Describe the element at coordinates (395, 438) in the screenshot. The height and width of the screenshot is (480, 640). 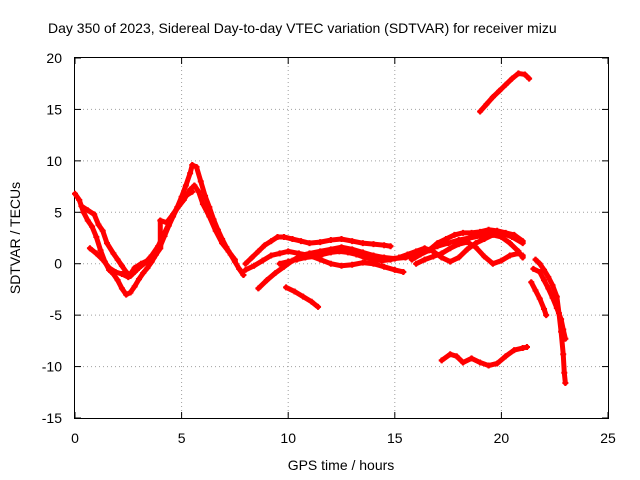
I see `x-tick-label: 15` at that location.